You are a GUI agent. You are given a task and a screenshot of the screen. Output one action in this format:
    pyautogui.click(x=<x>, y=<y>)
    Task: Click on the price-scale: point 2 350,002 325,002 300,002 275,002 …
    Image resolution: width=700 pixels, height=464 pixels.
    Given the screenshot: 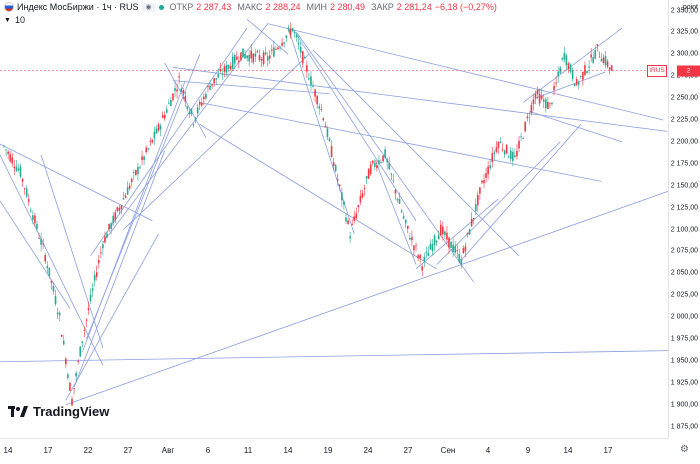 What is the action you would take?
    pyautogui.click(x=684, y=219)
    